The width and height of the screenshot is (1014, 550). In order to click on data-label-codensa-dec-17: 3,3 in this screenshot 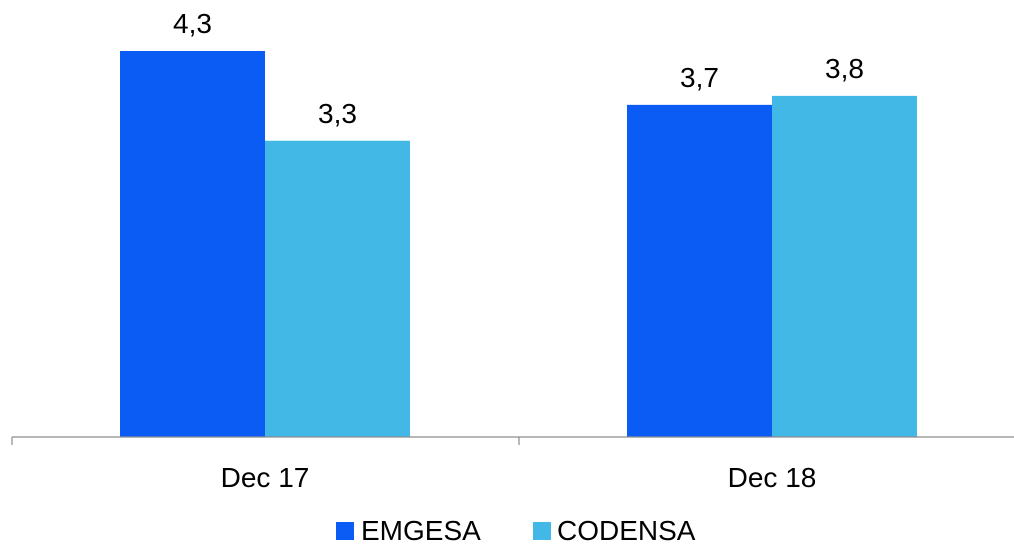, I will do `click(337, 113)`.